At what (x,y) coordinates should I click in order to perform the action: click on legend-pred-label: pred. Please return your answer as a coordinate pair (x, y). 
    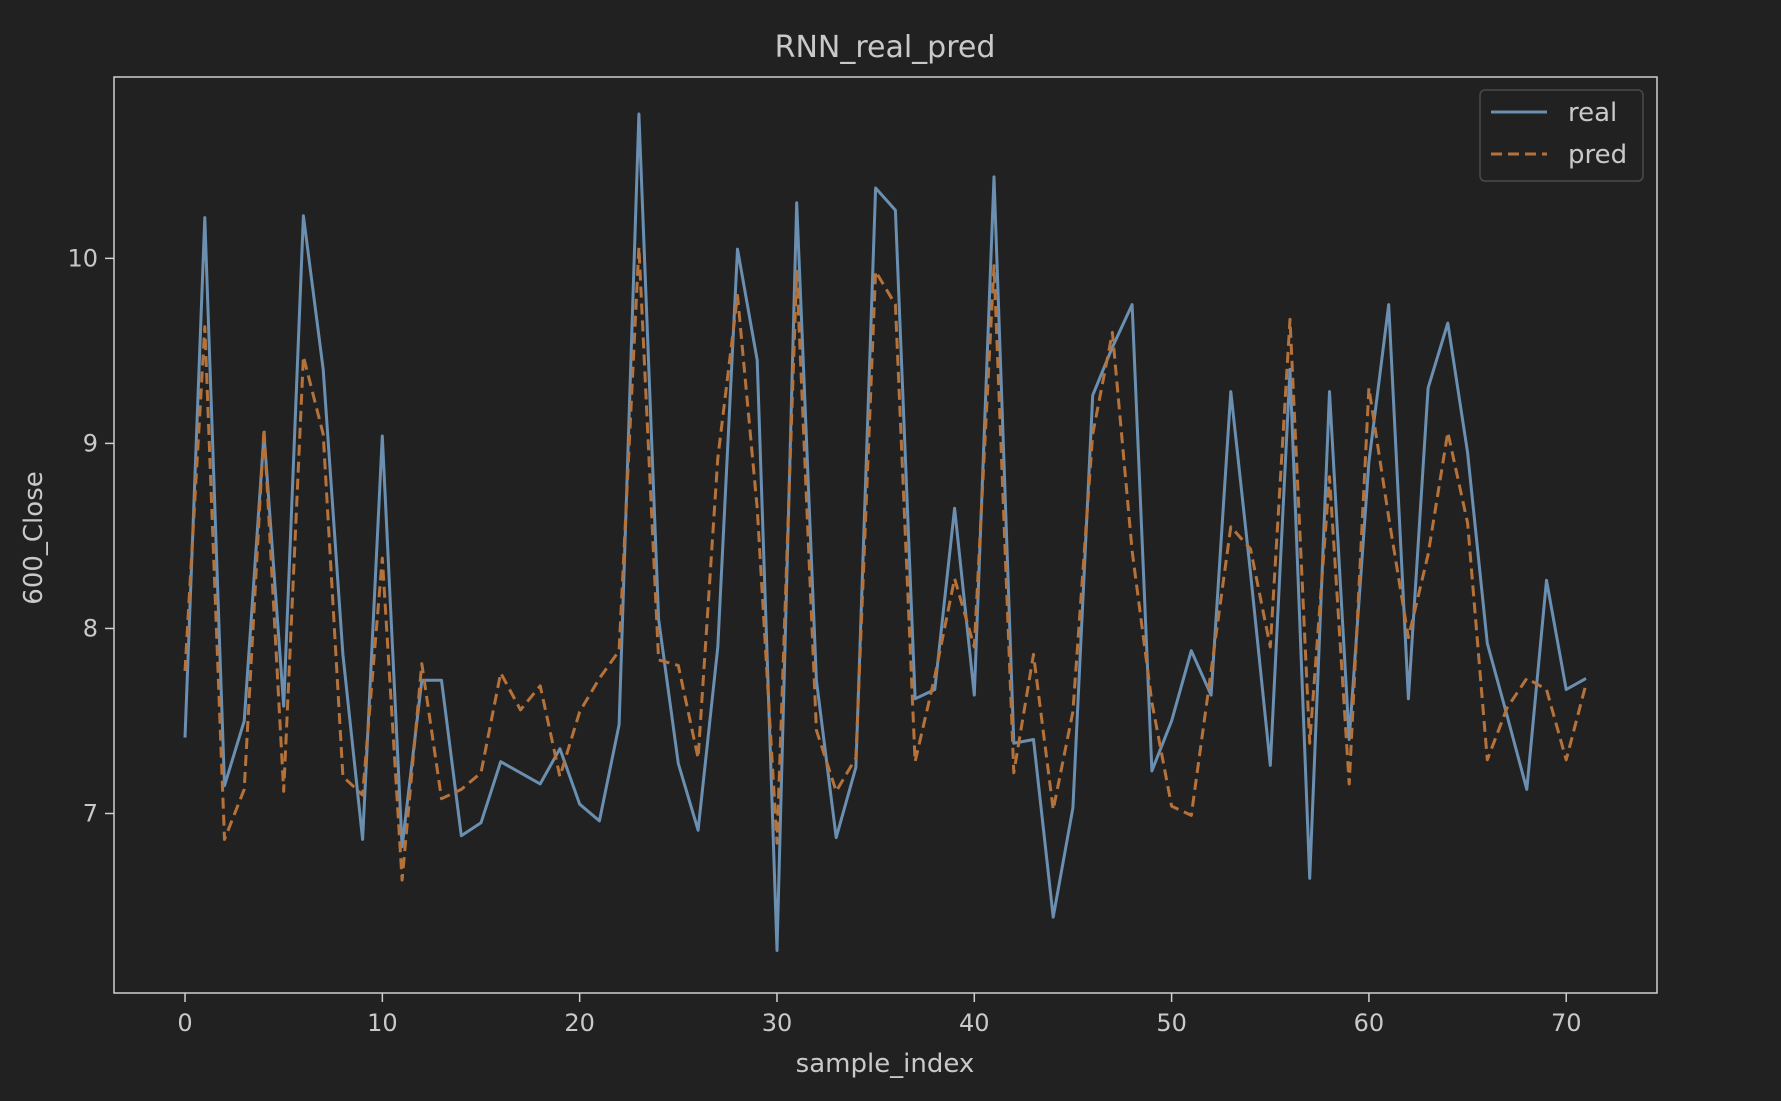
    Looking at the image, I should click on (1597, 155).